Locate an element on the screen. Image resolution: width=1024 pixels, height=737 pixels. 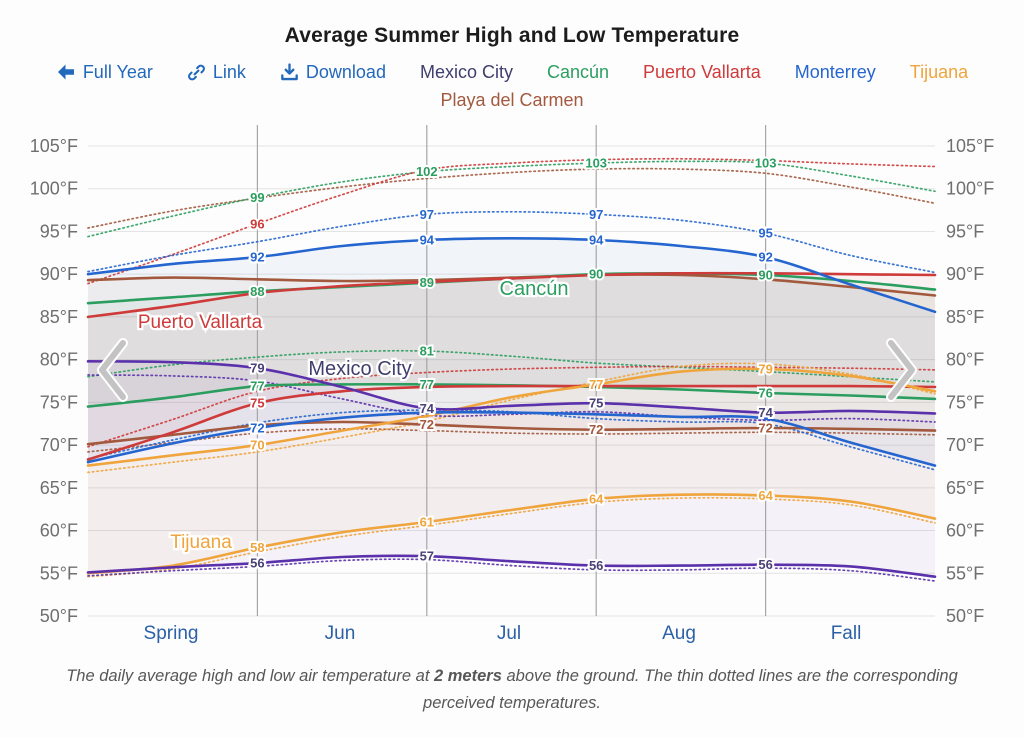
full-year-label: Full Year is located at coordinates (117, 72).